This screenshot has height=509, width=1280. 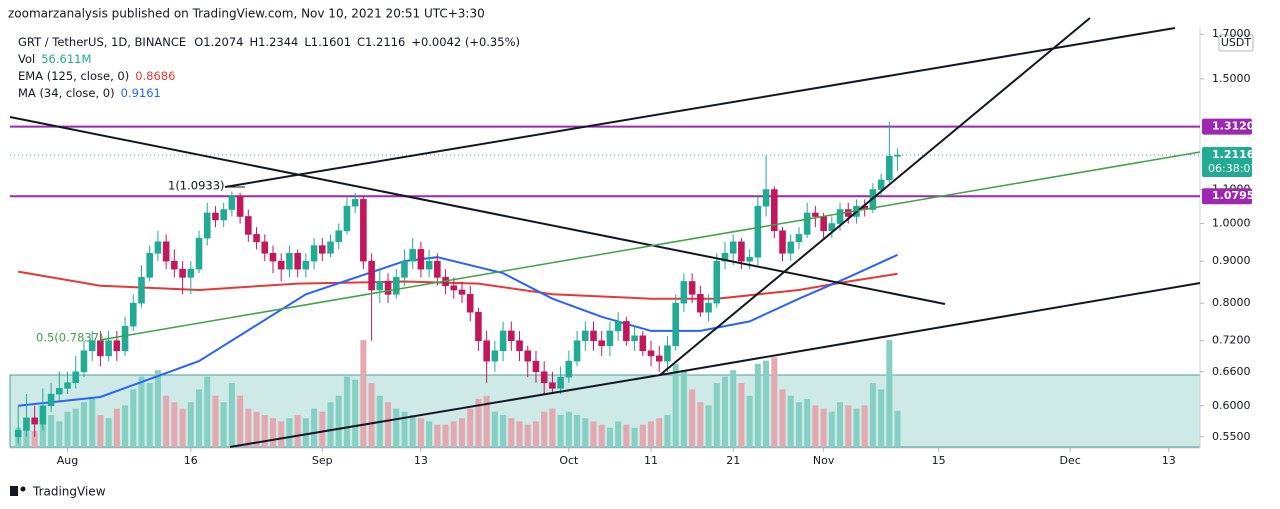 I want to click on legend-ema: EMA (125, close, 0) 0.8686, so click(x=96, y=76).